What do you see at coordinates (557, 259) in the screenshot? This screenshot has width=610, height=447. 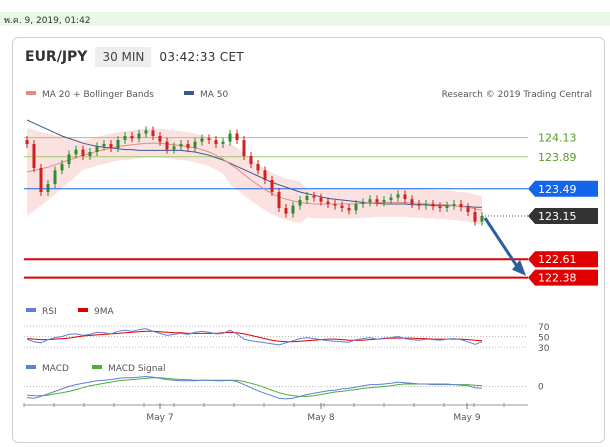 I see `level-label-122.61: 122.61` at bounding box center [557, 259].